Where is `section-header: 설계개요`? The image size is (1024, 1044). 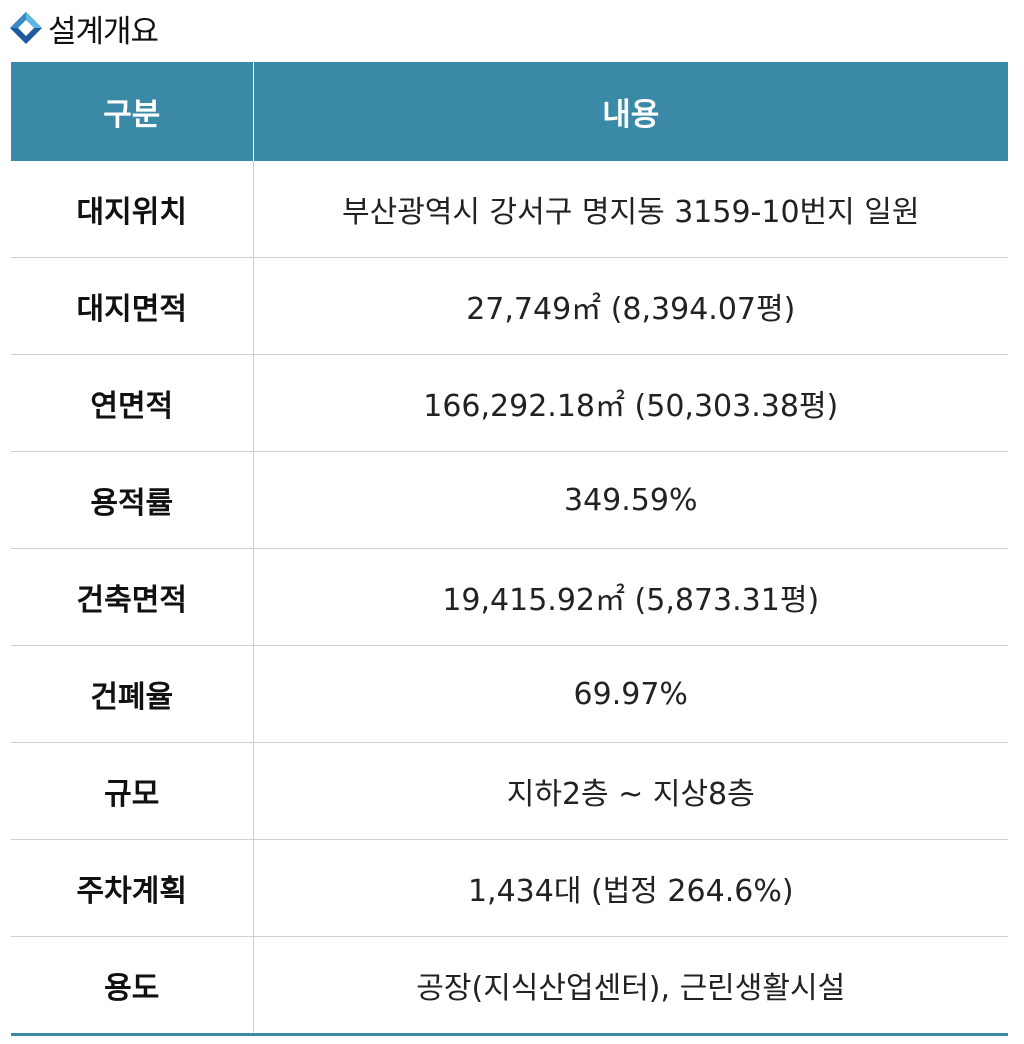 section-header: 설계개요 is located at coordinates (83, 28).